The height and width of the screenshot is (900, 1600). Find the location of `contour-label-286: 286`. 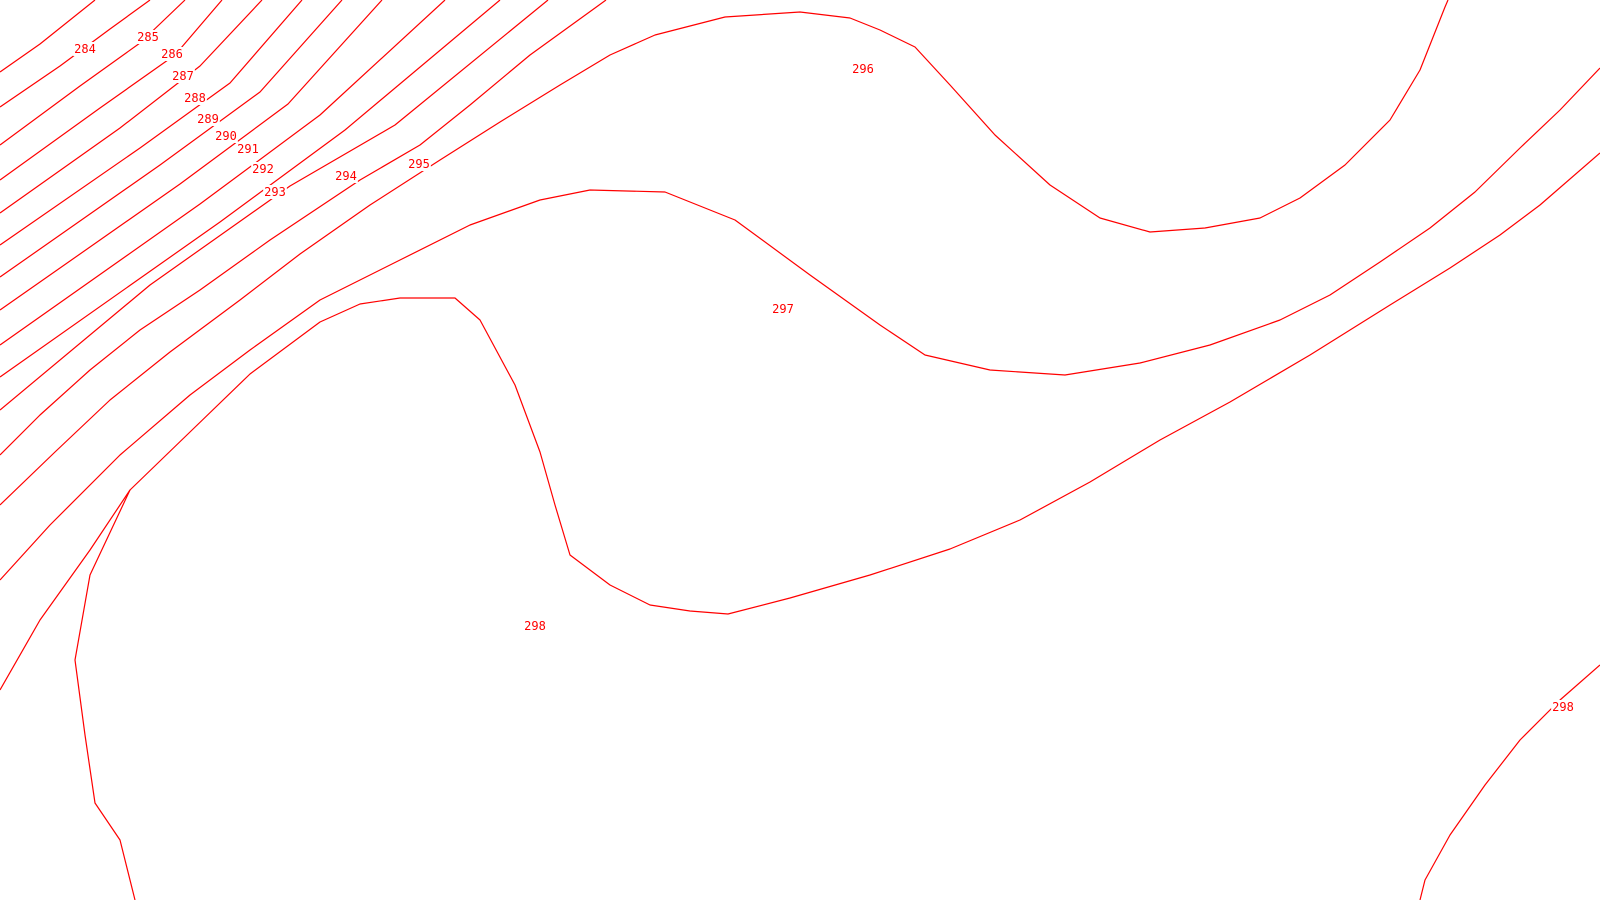

contour-label-286: 286 is located at coordinates (172, 54).